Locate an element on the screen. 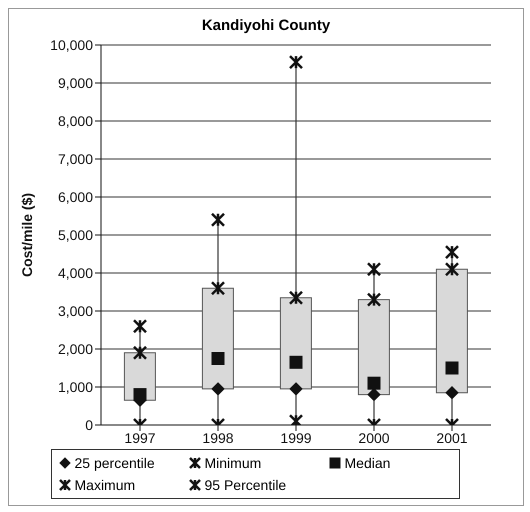  y-tick-label: 7,000 is located at coordinates (76, 158).